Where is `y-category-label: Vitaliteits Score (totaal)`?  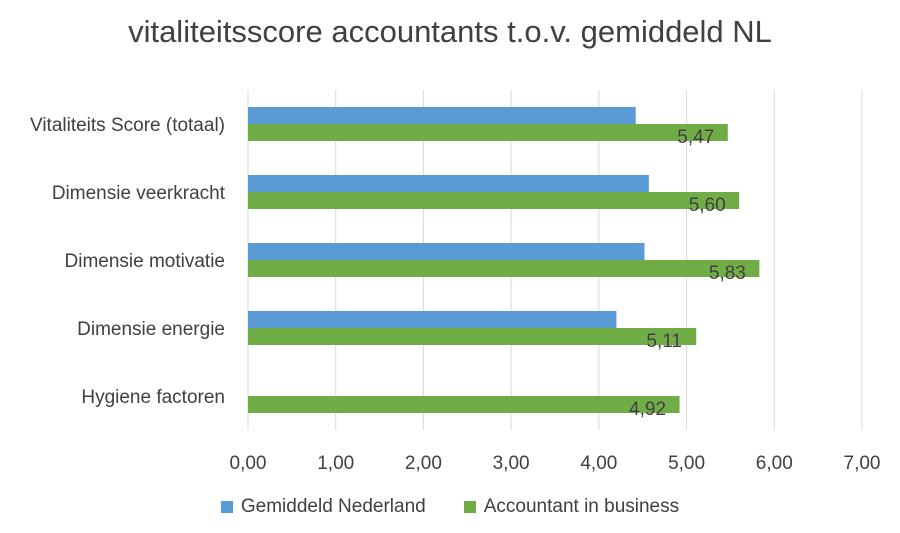
y-category-label: Vitaliteits Score (totaal) is located at coordinates (127, 125).